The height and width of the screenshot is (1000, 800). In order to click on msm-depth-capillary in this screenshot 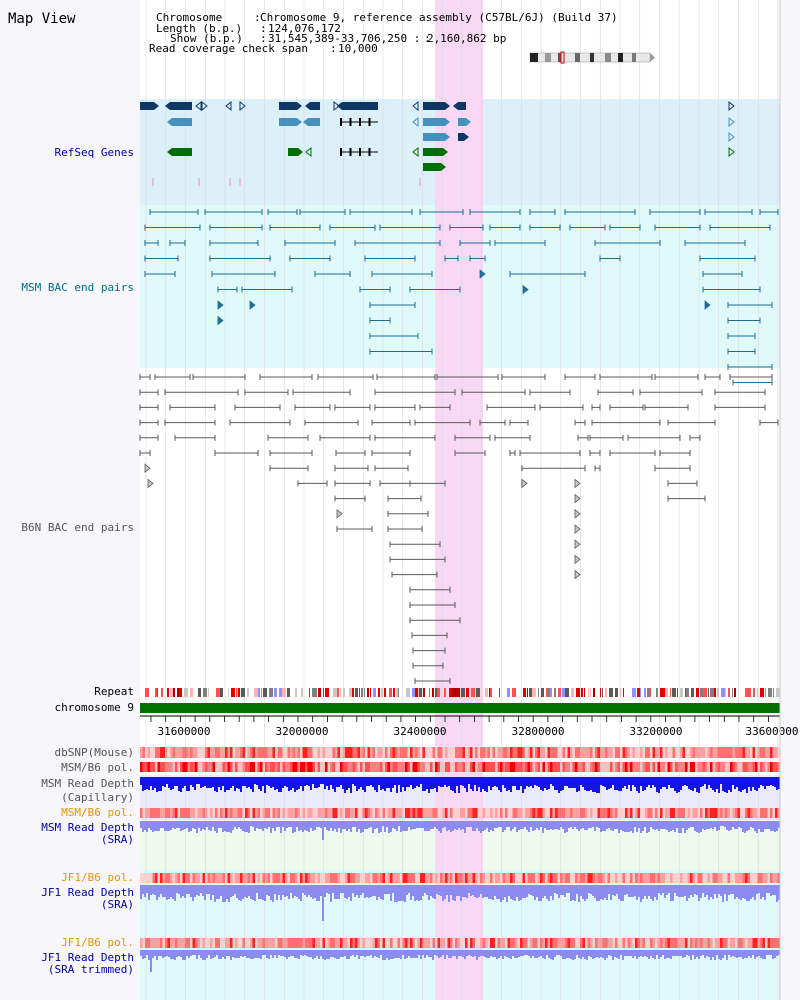, I will do `click(460, 785)`.